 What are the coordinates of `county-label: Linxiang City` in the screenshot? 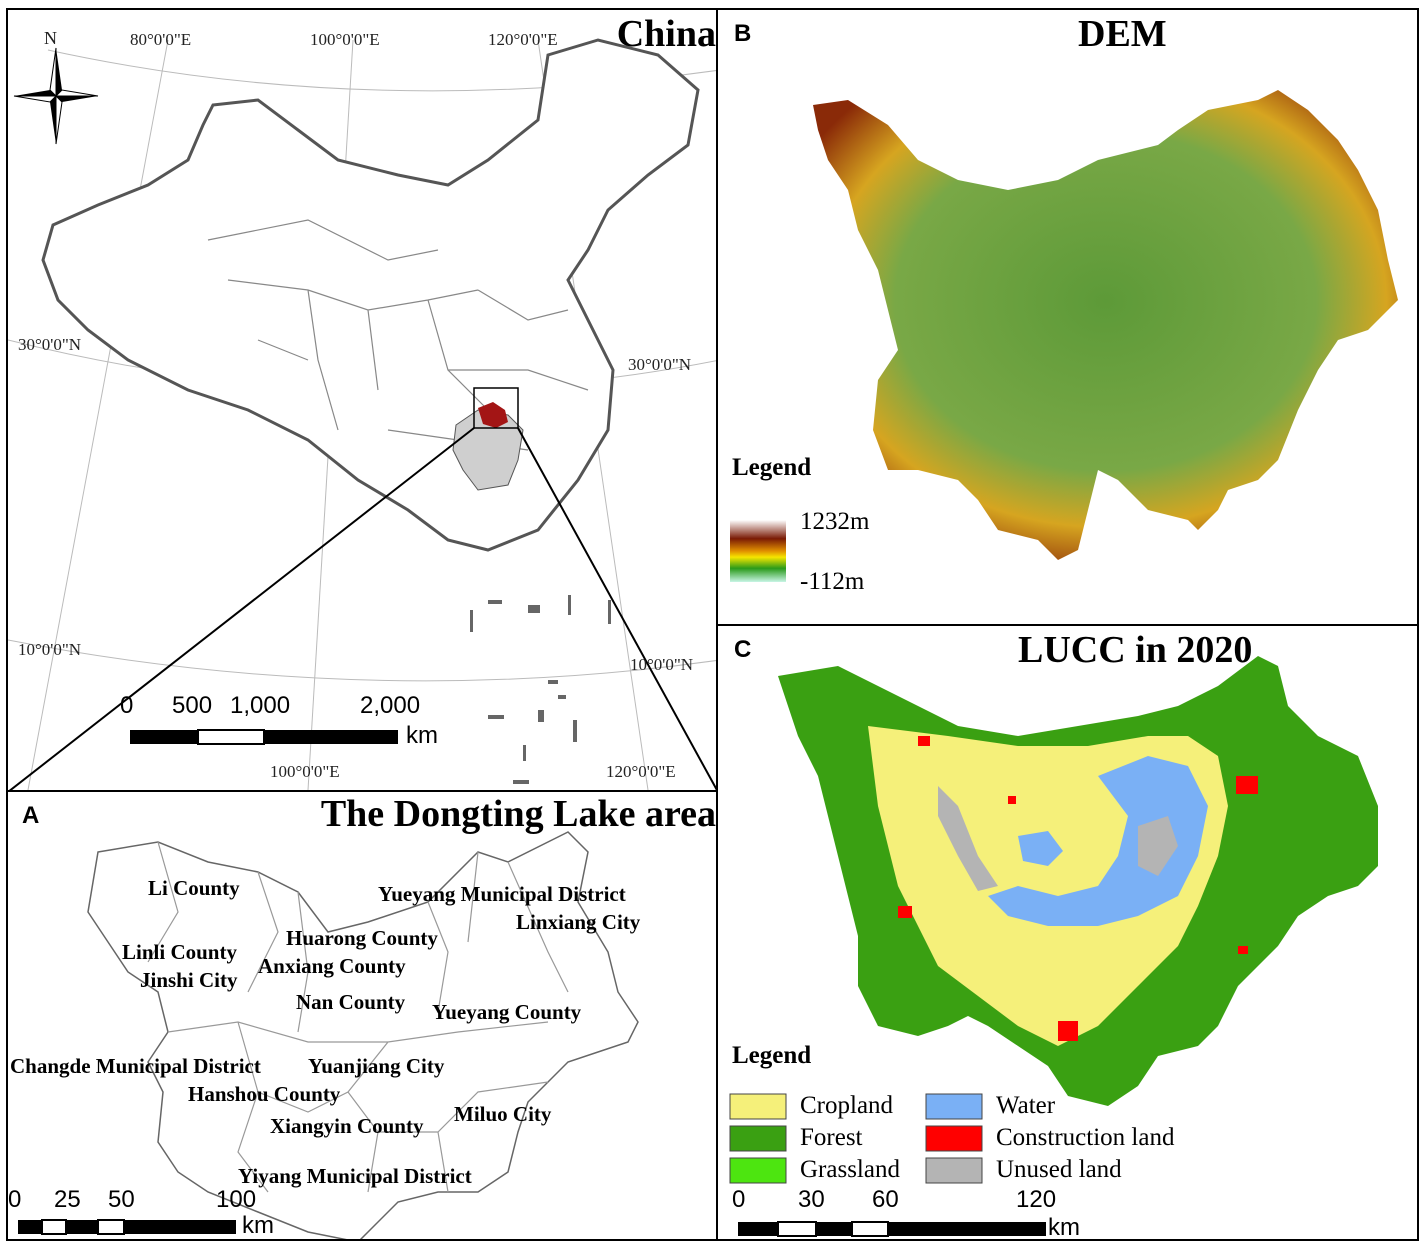 It's located at (578, 922).